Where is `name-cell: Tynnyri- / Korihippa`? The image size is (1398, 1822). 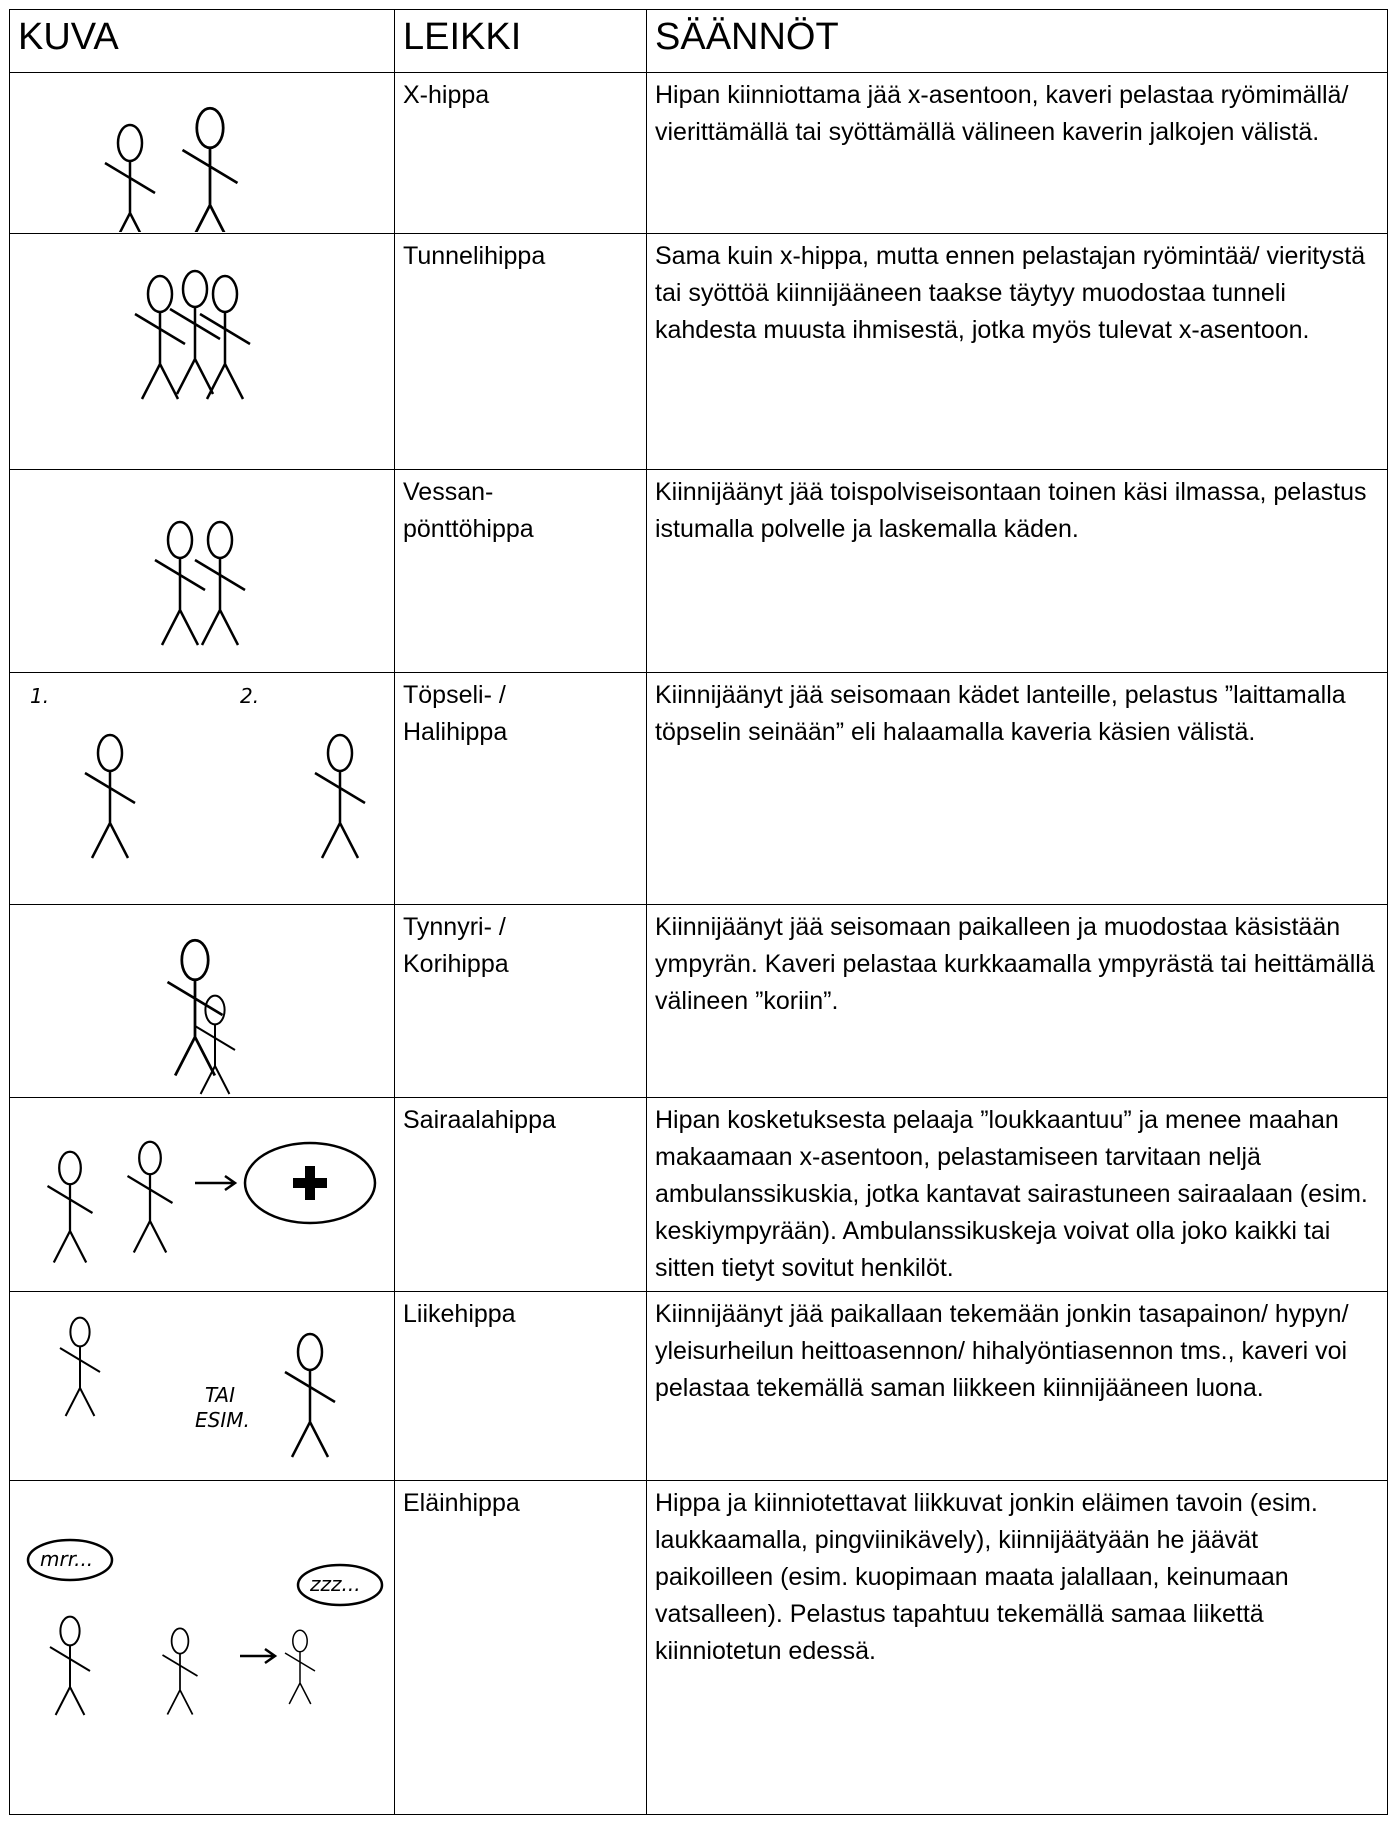
name-cell: Tynnyri- / Korihippa is located at coordinates (520, 1001).